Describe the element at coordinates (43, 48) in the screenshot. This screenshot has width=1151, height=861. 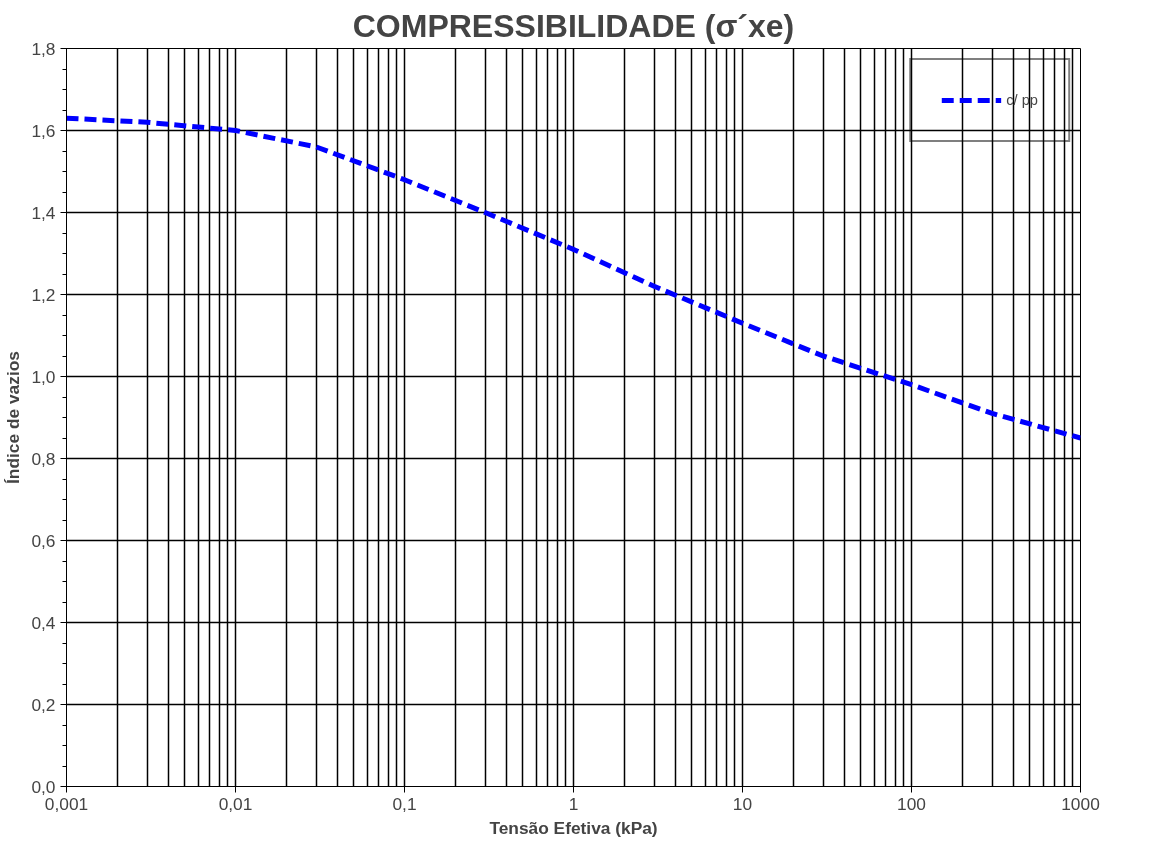
I see `y-tick-label: 1,8` at that location.